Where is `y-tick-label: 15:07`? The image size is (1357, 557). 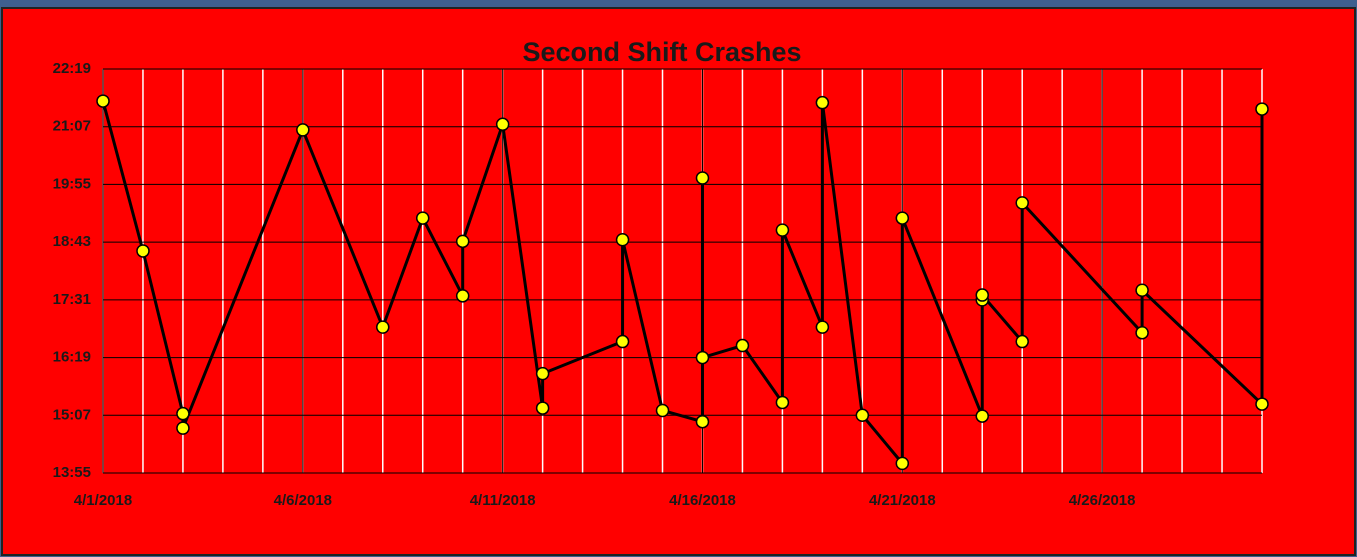
y-tick-label: 15:07 is located at coordinates (72, 414).